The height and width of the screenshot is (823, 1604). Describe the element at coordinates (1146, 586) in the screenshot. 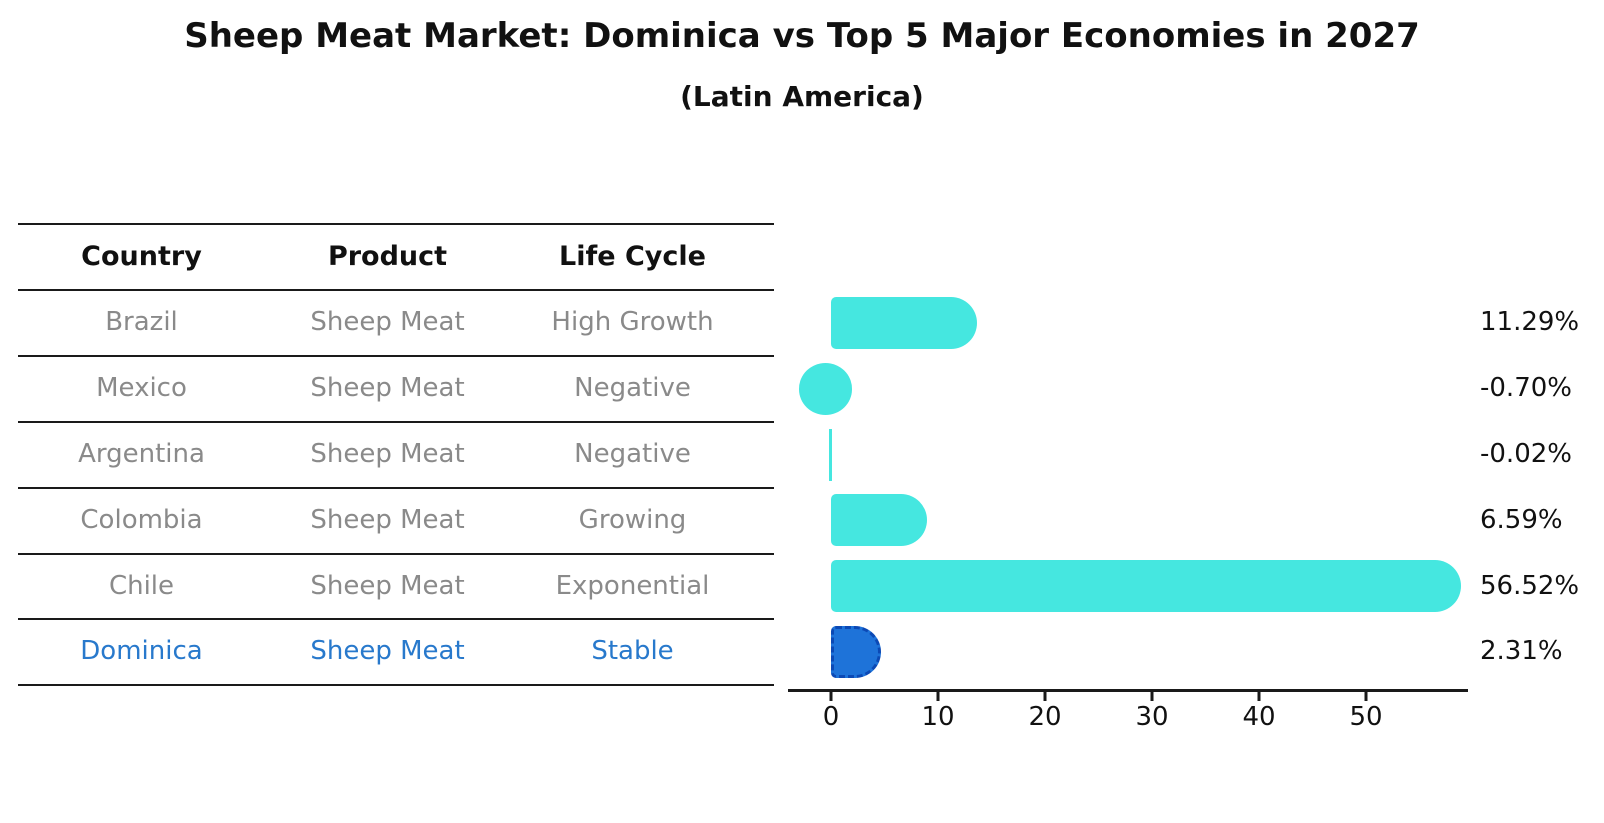

I see `bar-chile` at that location.